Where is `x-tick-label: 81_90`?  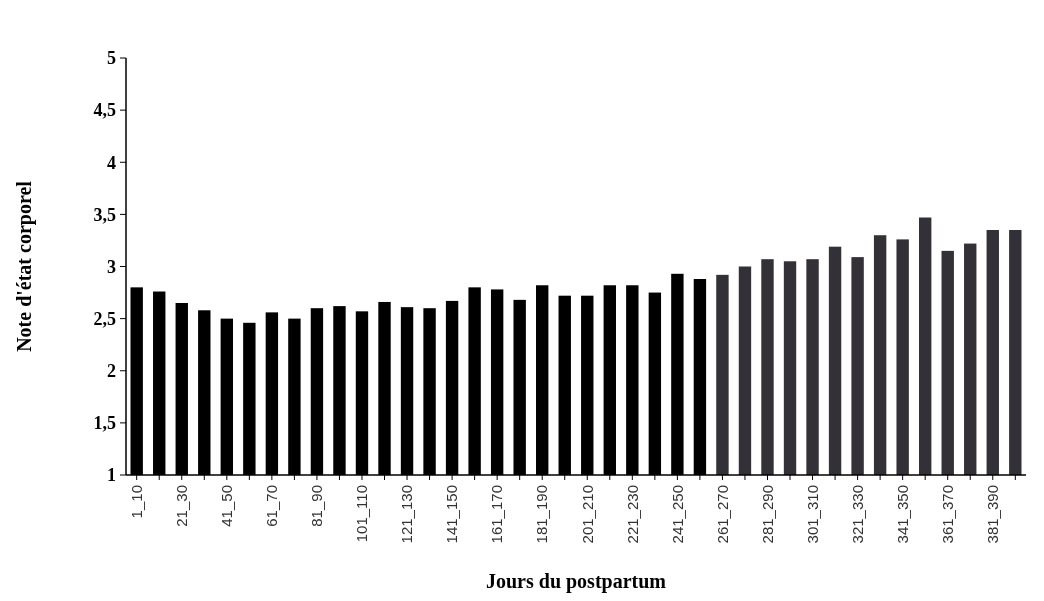
x-tick-label: 81_90 is located at coordinates (317, 506).